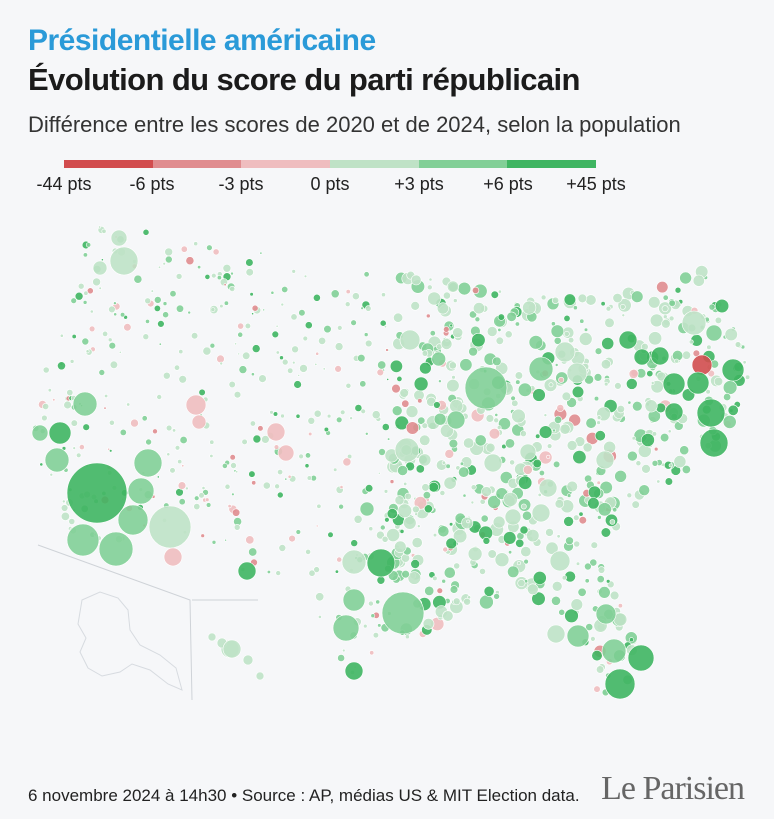 The width and height of the screenshot is (774, 819). I want to click on alaska-outline, so click(130, 641).